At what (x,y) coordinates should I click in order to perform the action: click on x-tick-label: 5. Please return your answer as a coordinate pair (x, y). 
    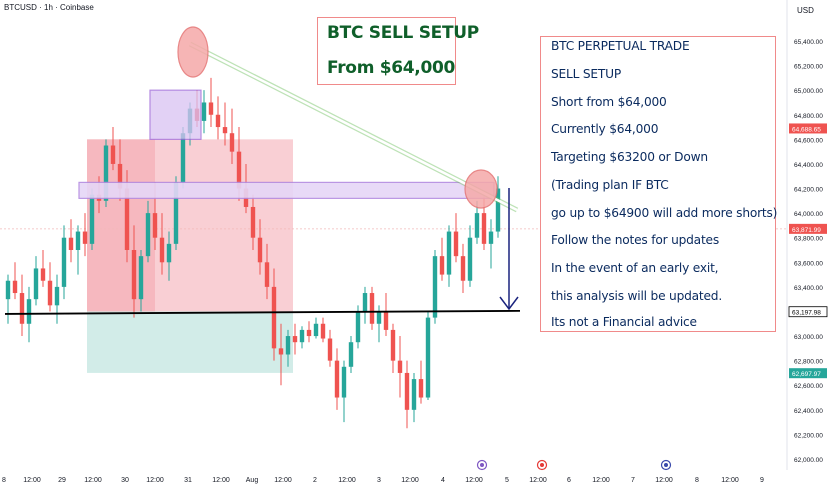
    Looking at the image, I should click on (507, 480).